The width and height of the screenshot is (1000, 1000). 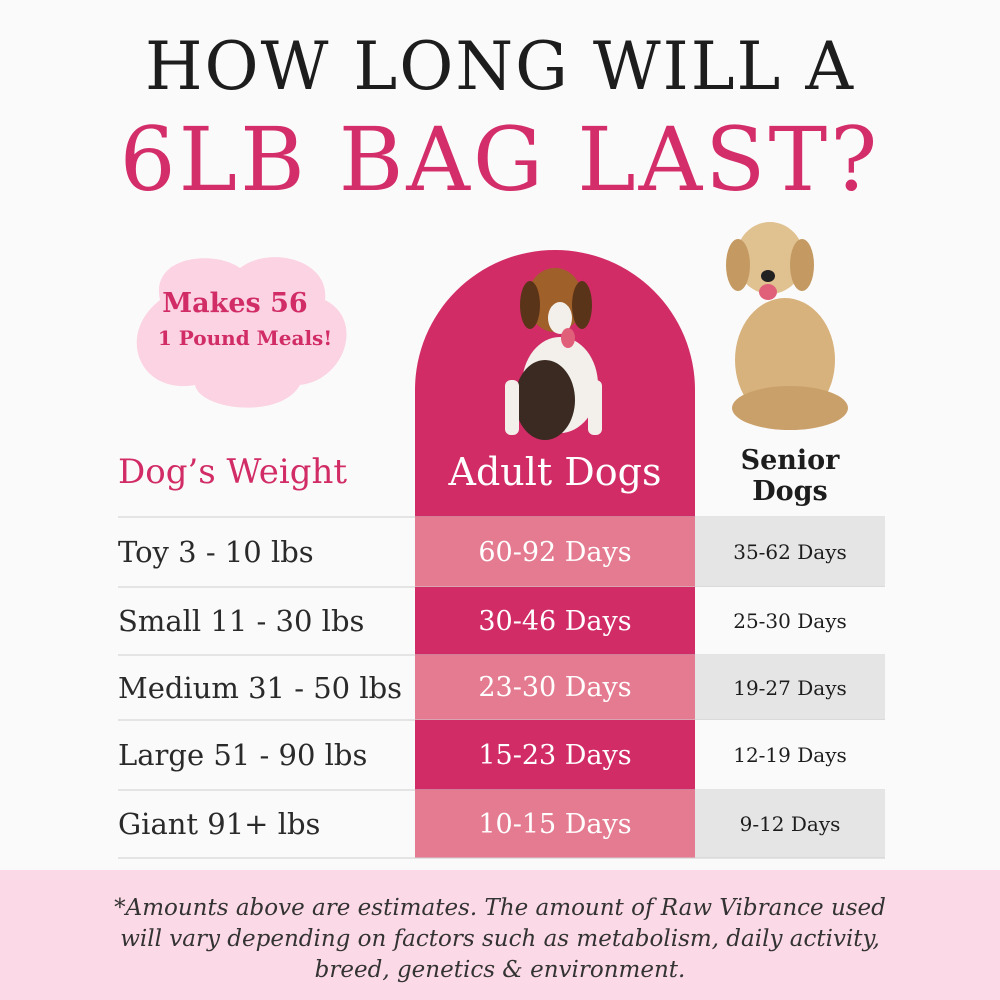 What do you see at coordinates (500, 970) in the screenshot?
I see `footnote-line: breed, genetics & environment.` at bounding box center [500, 970].